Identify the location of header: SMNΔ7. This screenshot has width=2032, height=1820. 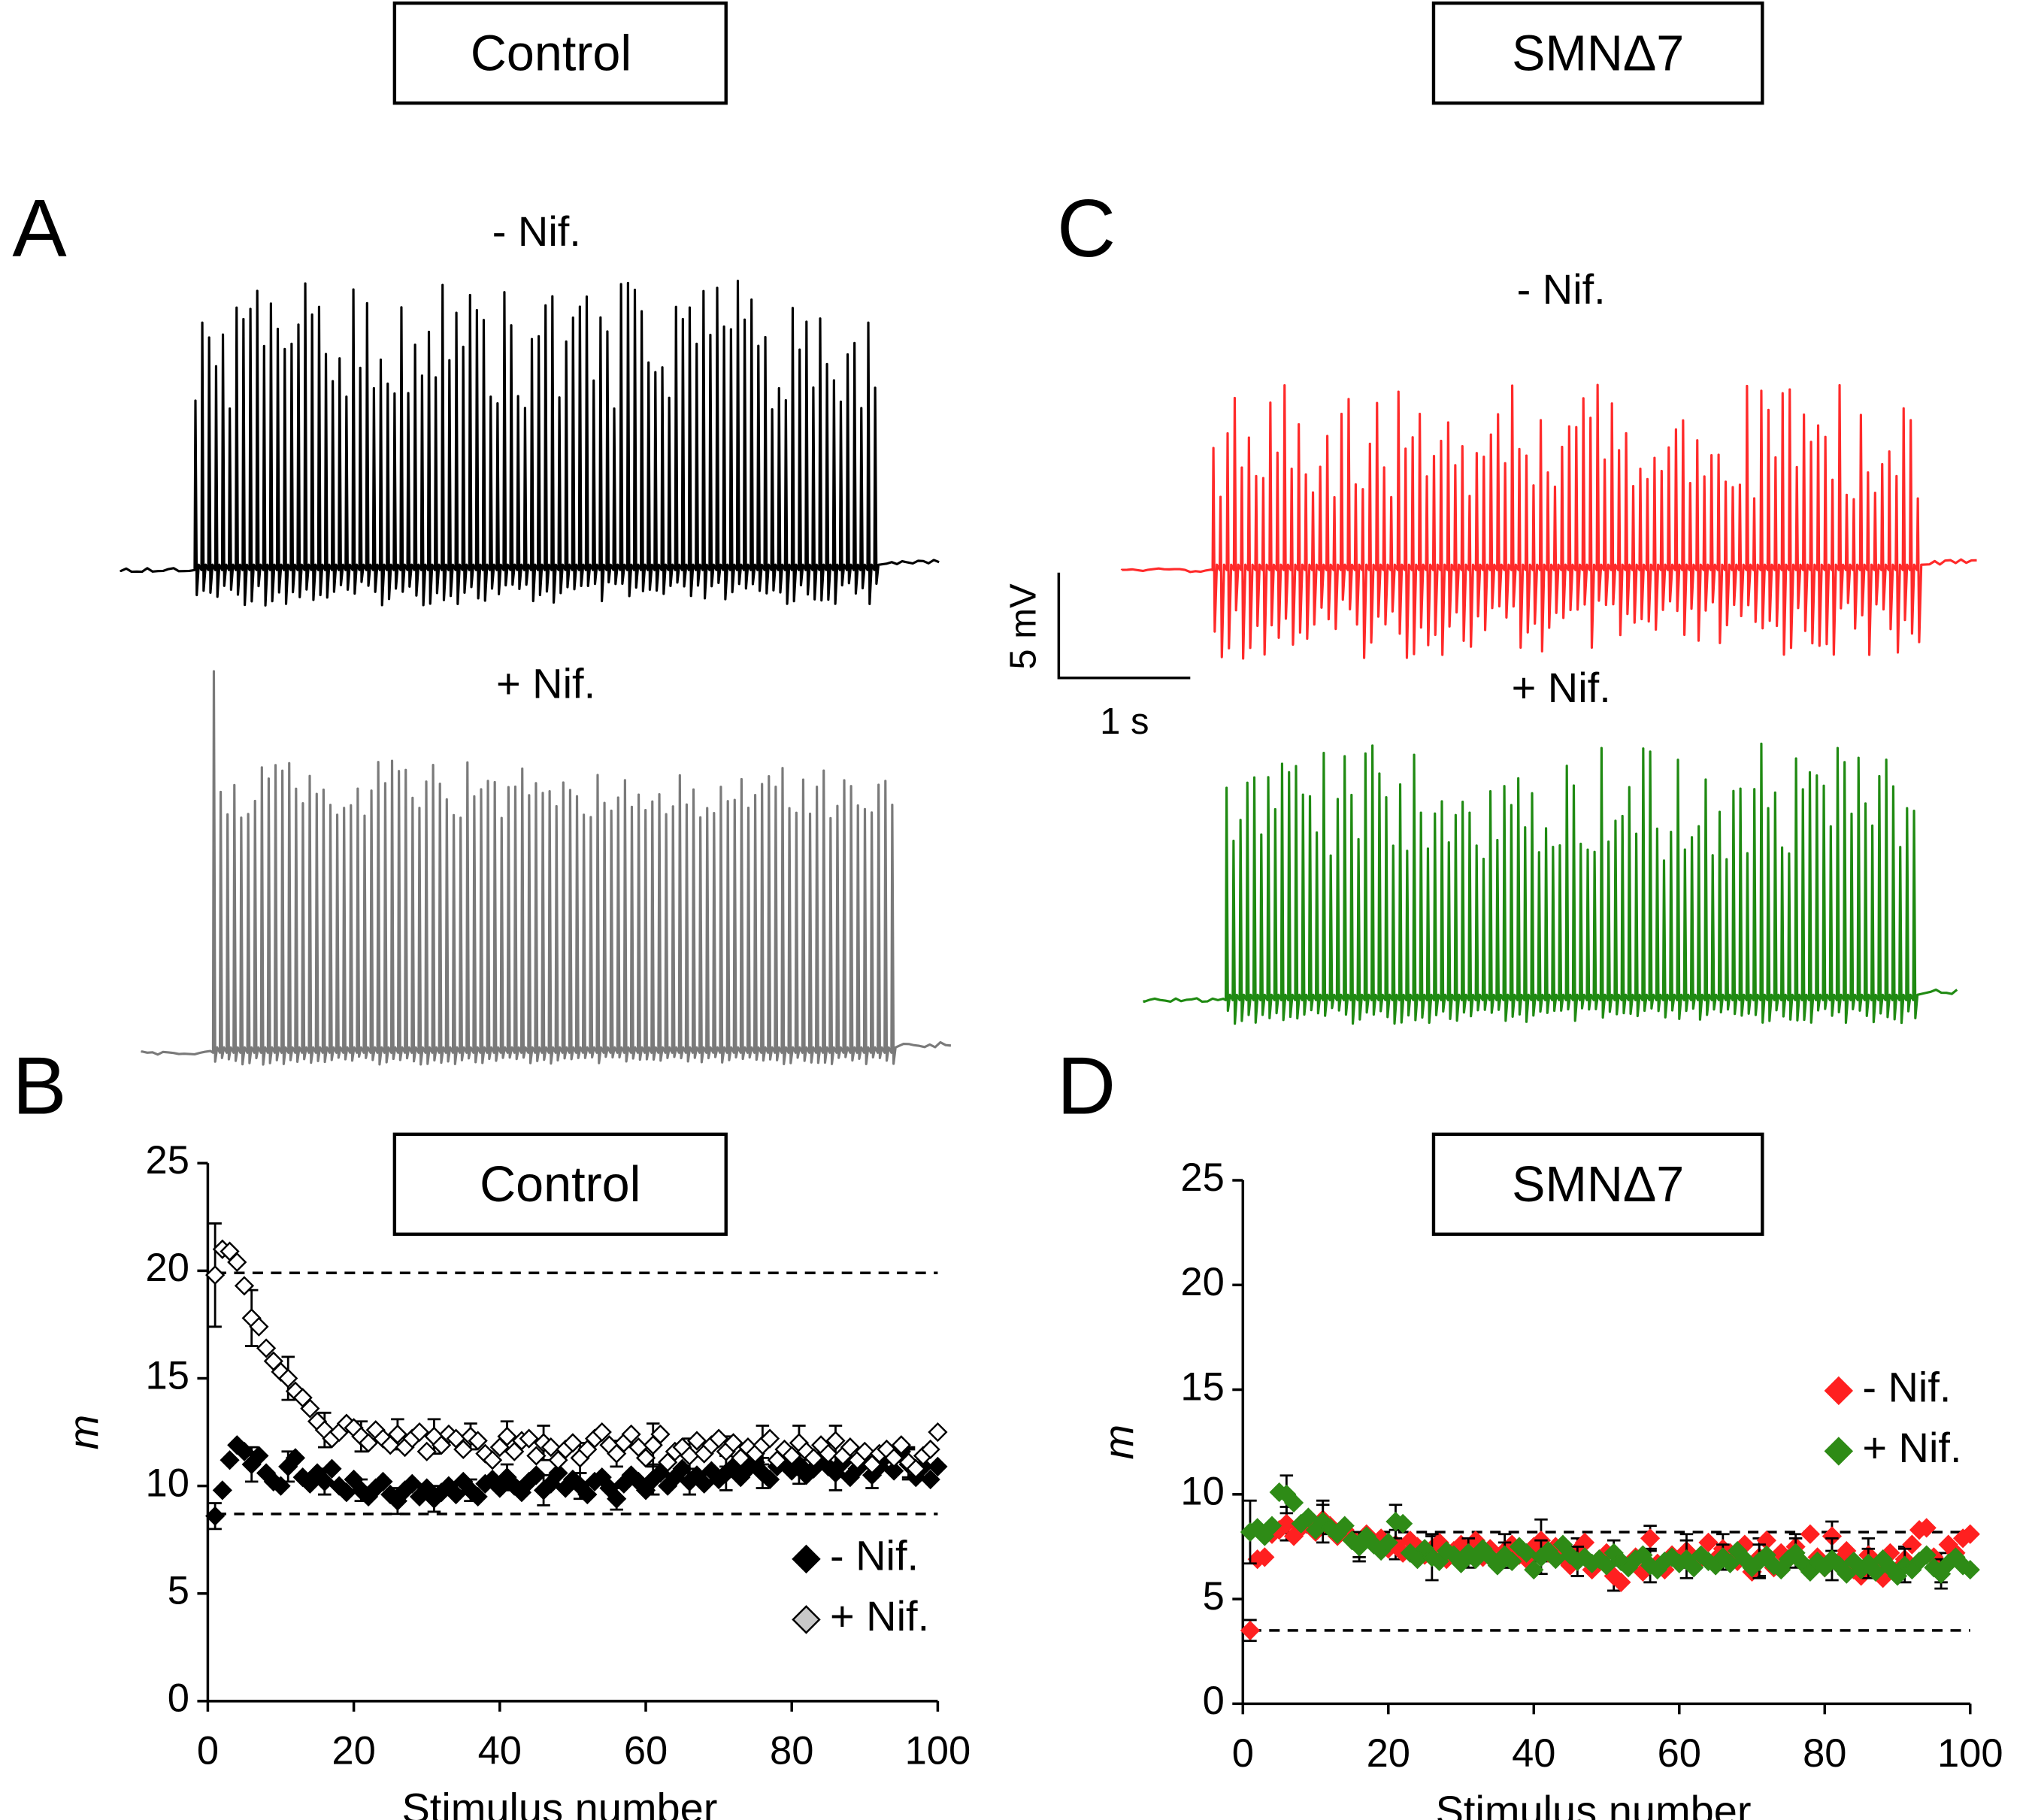
(1598, 54).